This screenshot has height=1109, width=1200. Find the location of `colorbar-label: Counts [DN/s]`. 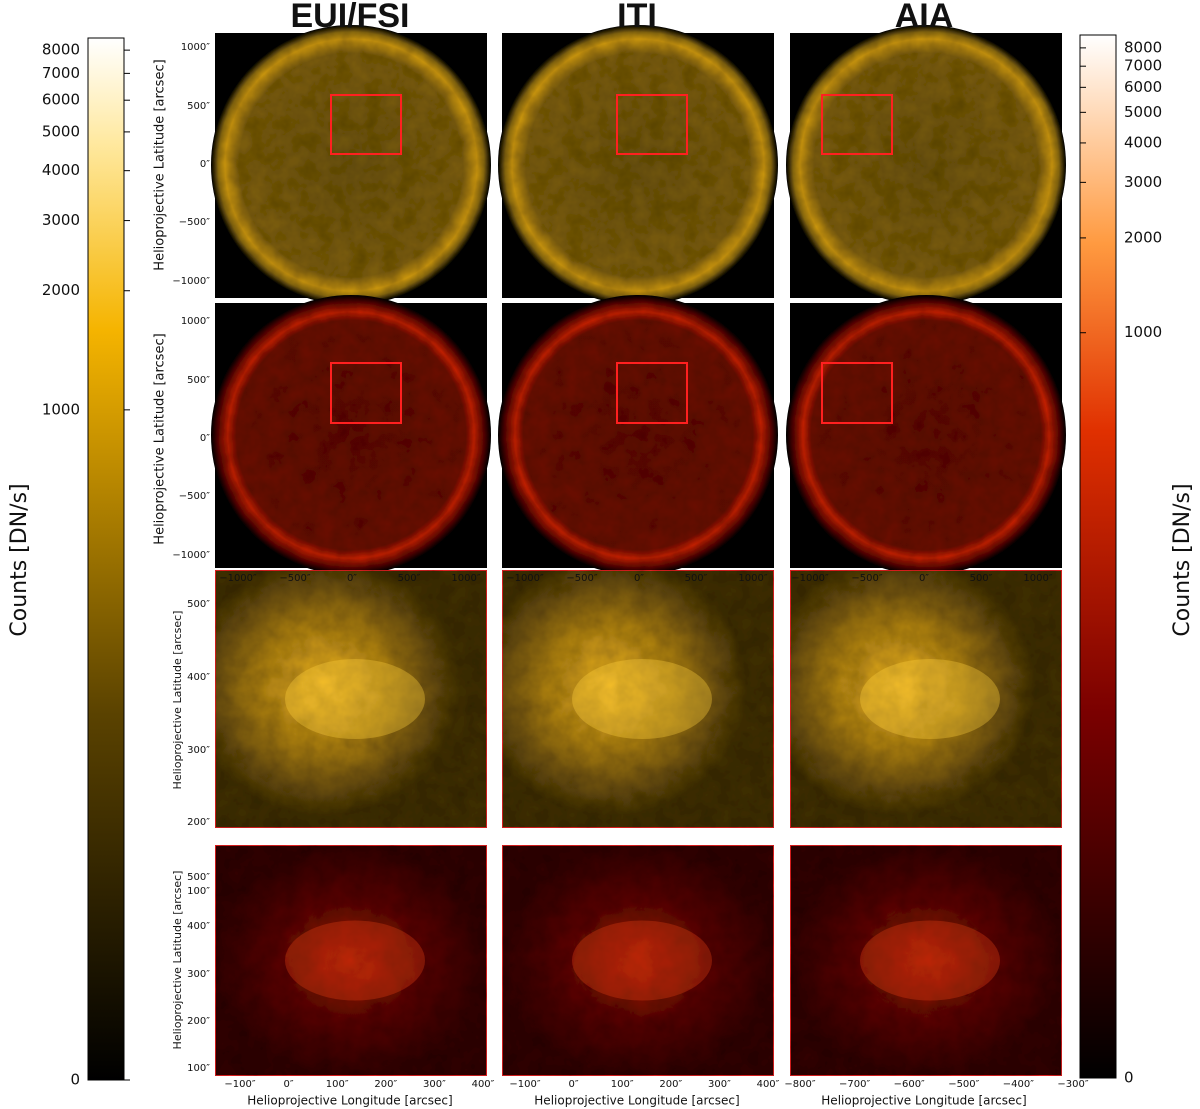

colorbar-label: Counts [DN/s] is located at coordinates (1182, 559).